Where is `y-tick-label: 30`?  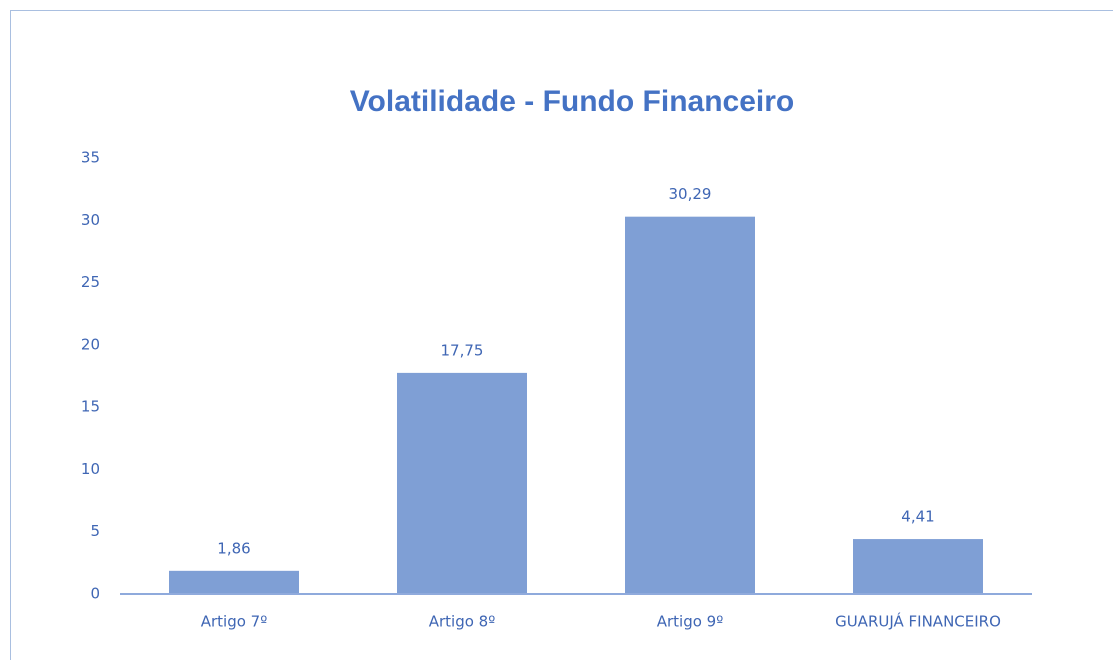 y-tick-label: 30 is located at coordinates (90, 220).